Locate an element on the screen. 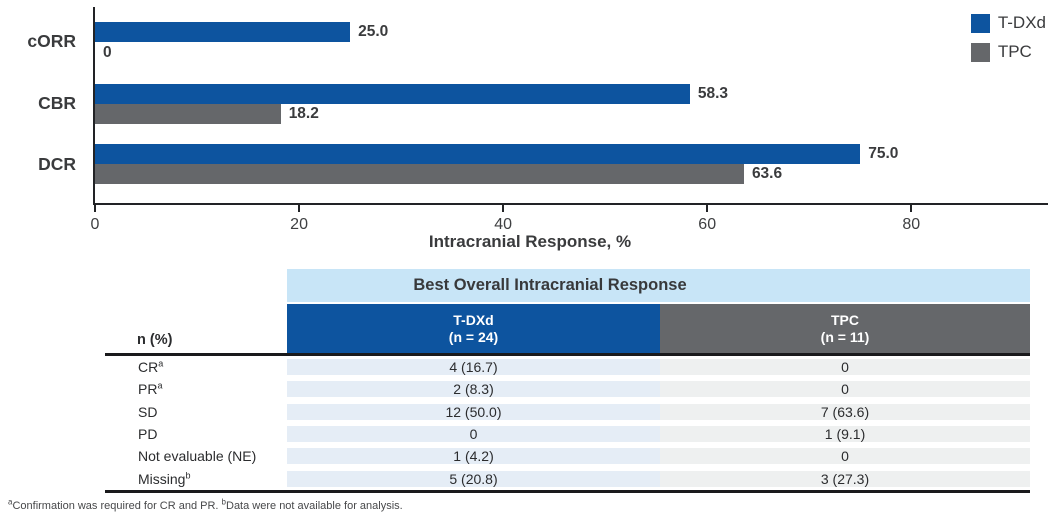 The height and width of the screenshot is (522, 1052). legend-item-tpc: TPC is located at coordinates (1008, 52).